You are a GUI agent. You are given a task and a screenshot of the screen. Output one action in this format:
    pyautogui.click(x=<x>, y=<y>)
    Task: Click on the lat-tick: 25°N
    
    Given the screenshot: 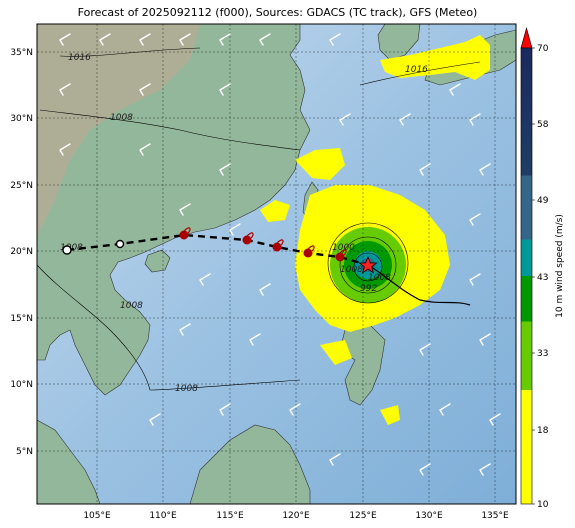 What is the action you would take?
    pyautogui.click(x=21, y=186)
    